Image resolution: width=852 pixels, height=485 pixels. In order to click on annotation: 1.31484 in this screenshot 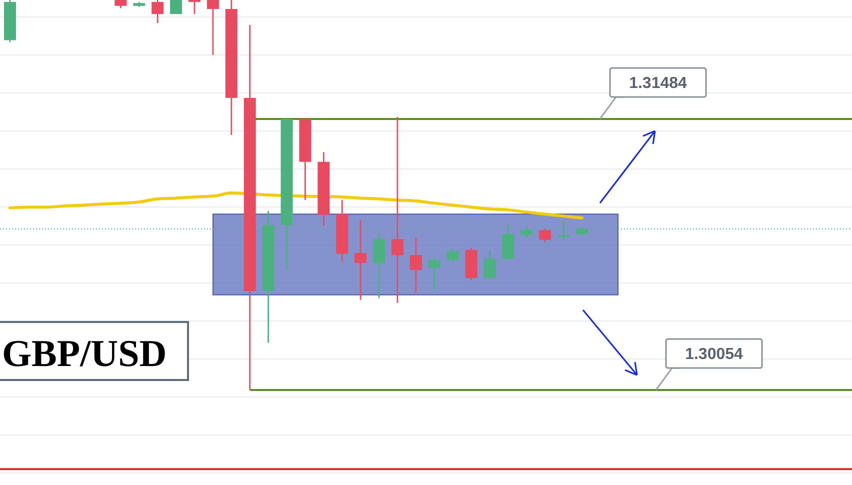, I will do `click(658, 83)`.